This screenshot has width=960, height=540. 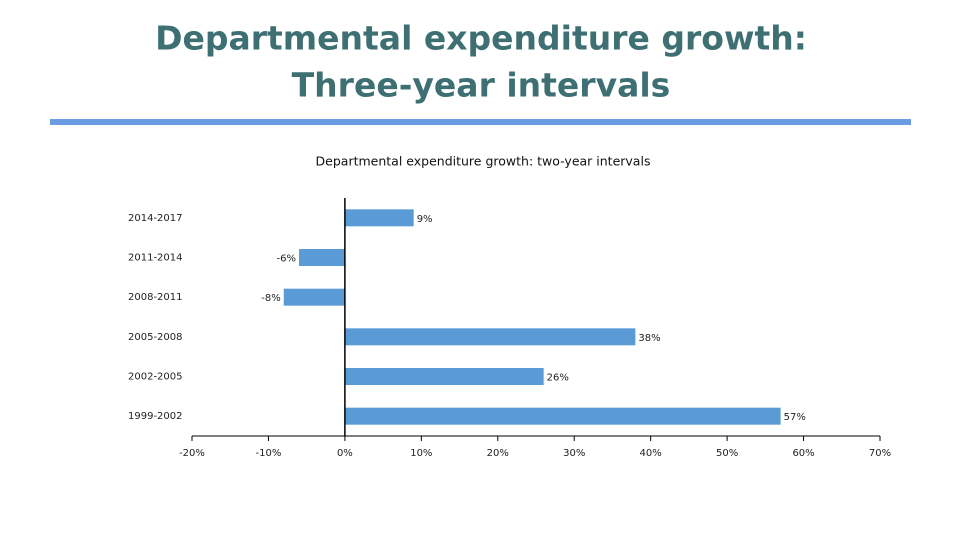 I want to click on x-tick-label: 10%, so click(x=421, y=453).